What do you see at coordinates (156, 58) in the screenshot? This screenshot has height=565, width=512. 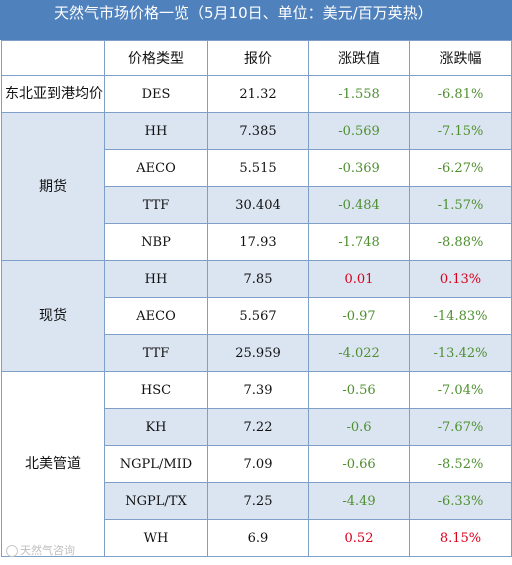 I see `header-type: 价格类型` at bounding box center [156, 58].